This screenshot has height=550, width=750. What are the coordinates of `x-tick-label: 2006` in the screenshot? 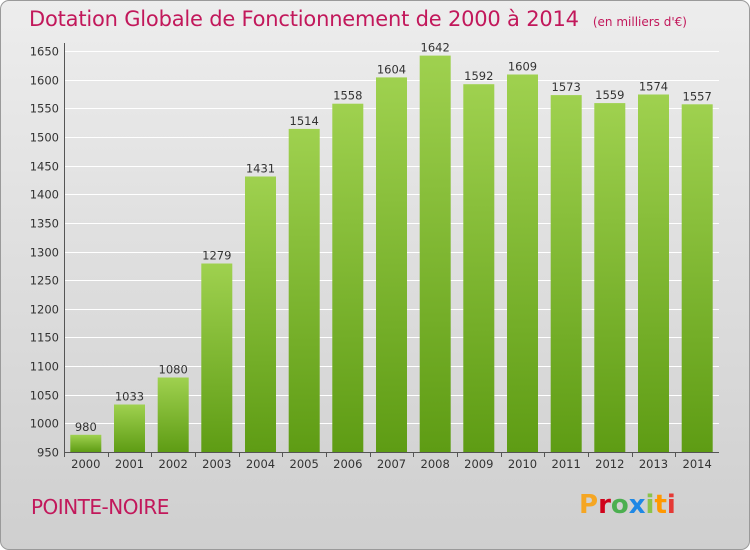 It's located at (347, 464).